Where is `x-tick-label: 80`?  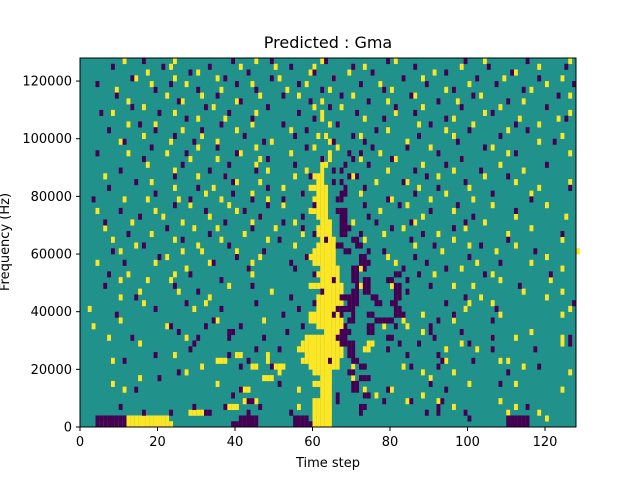
x-tick-label: 80 is located at coordinates (390, 442).